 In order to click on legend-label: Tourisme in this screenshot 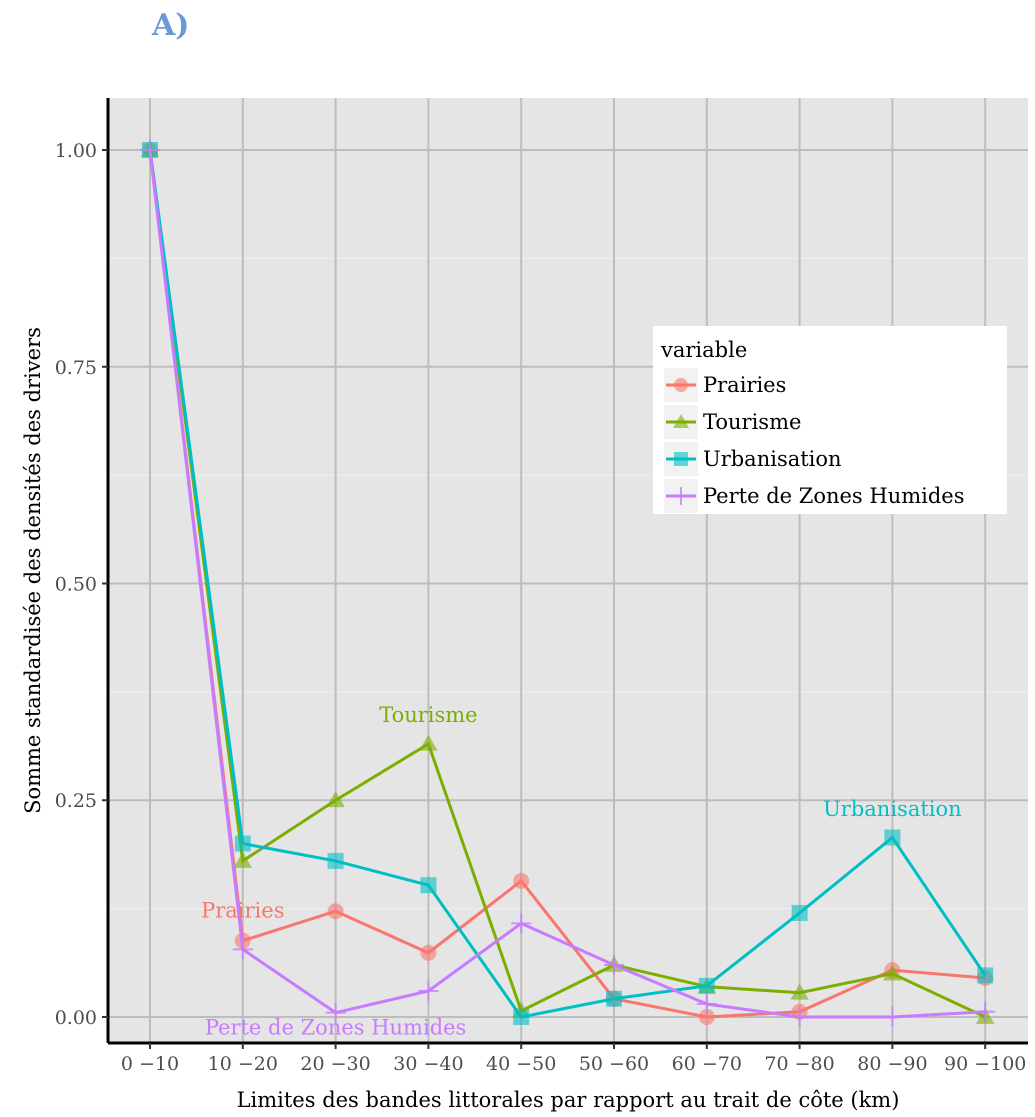, I will do `click(752, 422)`.